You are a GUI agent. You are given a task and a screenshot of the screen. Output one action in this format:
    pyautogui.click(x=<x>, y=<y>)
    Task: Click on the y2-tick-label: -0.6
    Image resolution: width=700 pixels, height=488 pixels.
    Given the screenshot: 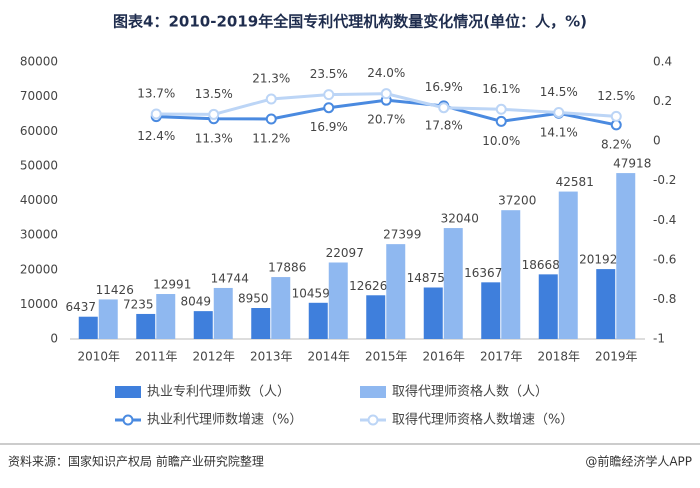 What is the action you would take?
    pyautogui.click(x=664, y=259)
    